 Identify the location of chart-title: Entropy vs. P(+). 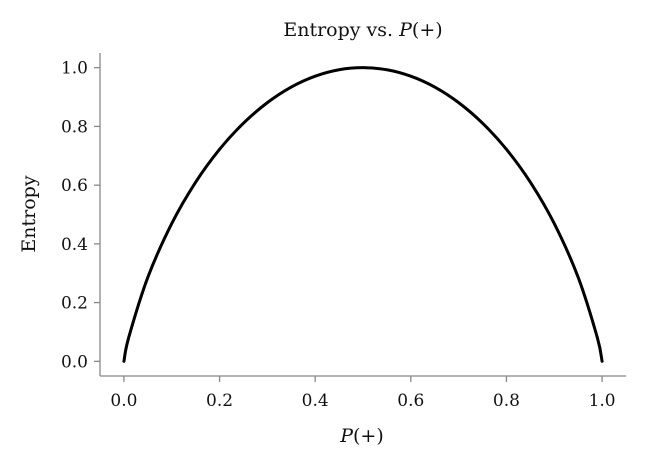
(362, 30).